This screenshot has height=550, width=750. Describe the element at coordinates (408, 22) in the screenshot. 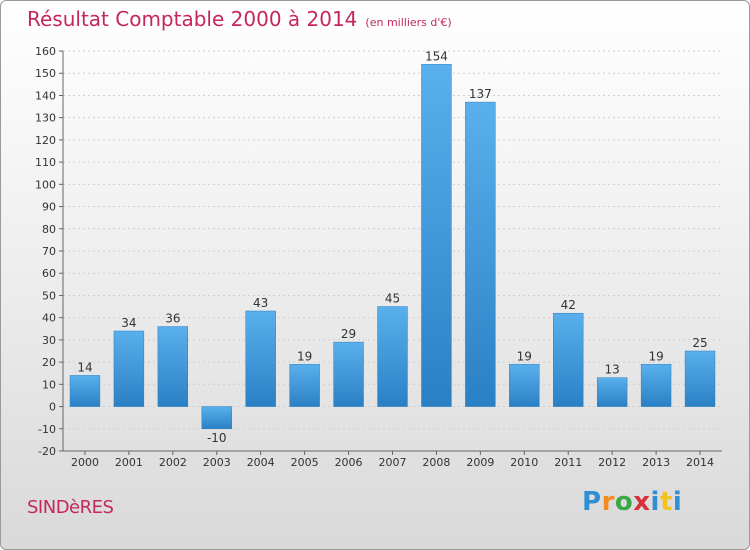

I see `chart-subtitle: (en milliers d'€)` at that location.